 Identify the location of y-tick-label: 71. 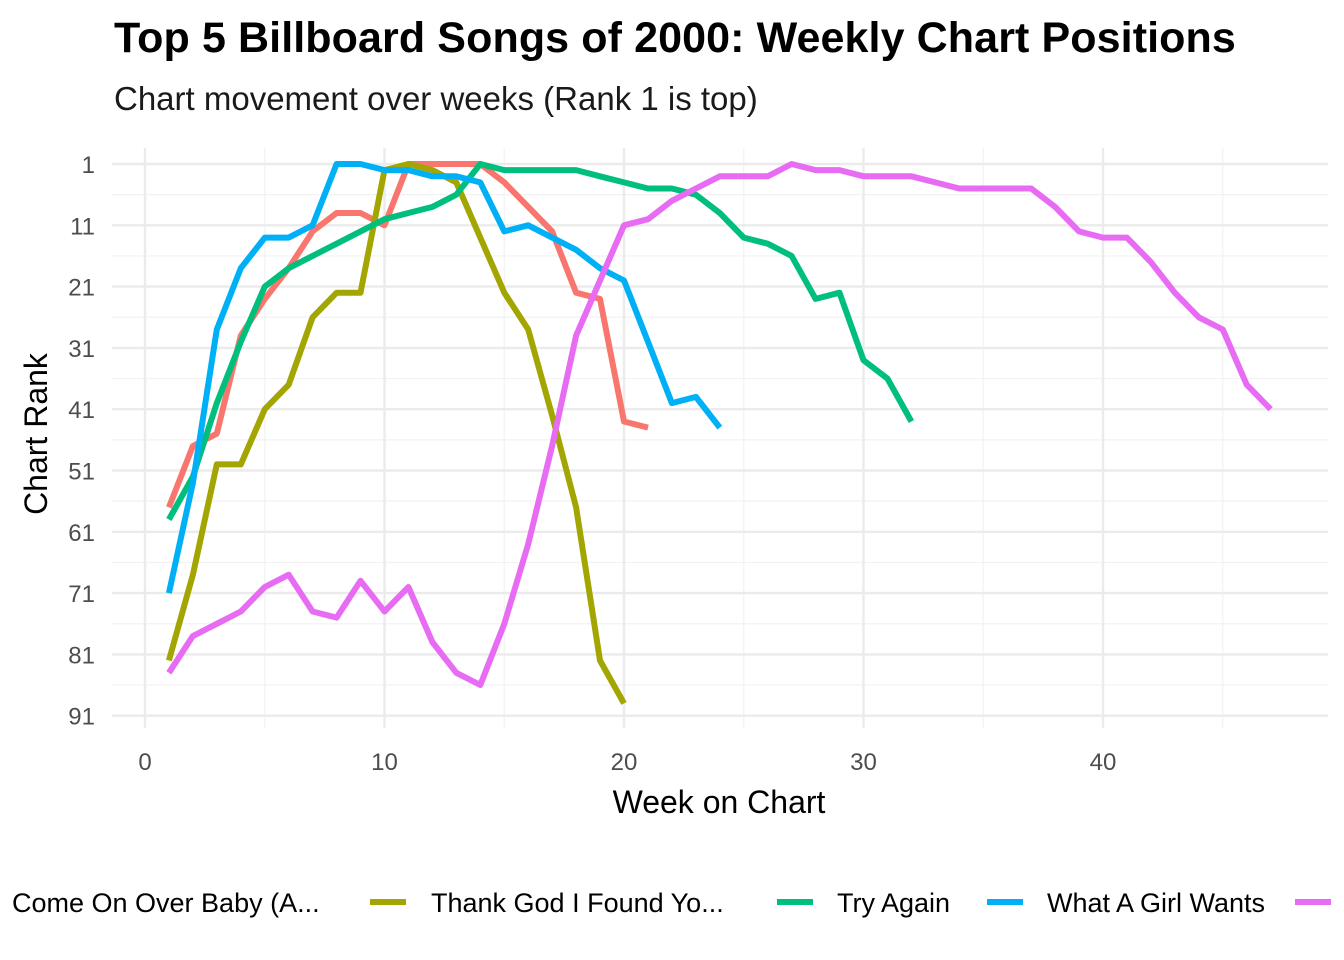
(81, 594).